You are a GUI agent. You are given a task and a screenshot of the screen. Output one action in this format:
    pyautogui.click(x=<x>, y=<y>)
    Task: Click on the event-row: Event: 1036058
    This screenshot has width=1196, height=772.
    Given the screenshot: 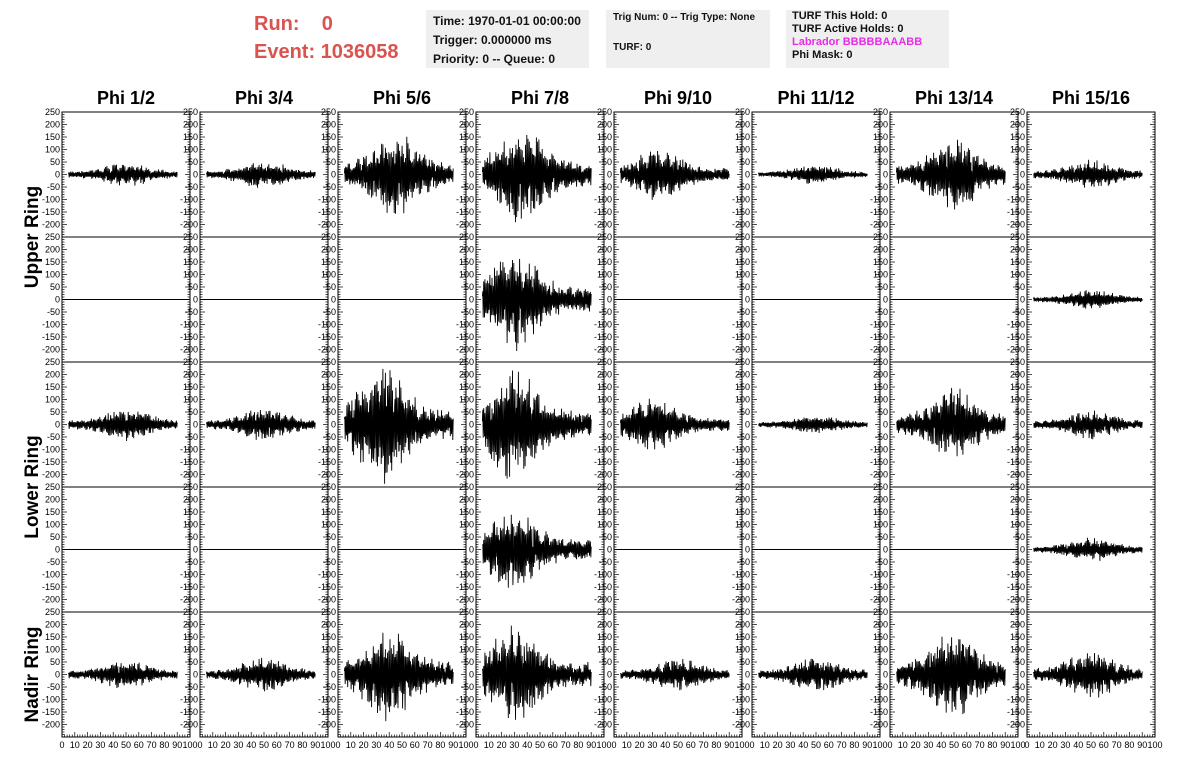 What is the action you would take?
    pyautogui.click(x=326, y=52)
    